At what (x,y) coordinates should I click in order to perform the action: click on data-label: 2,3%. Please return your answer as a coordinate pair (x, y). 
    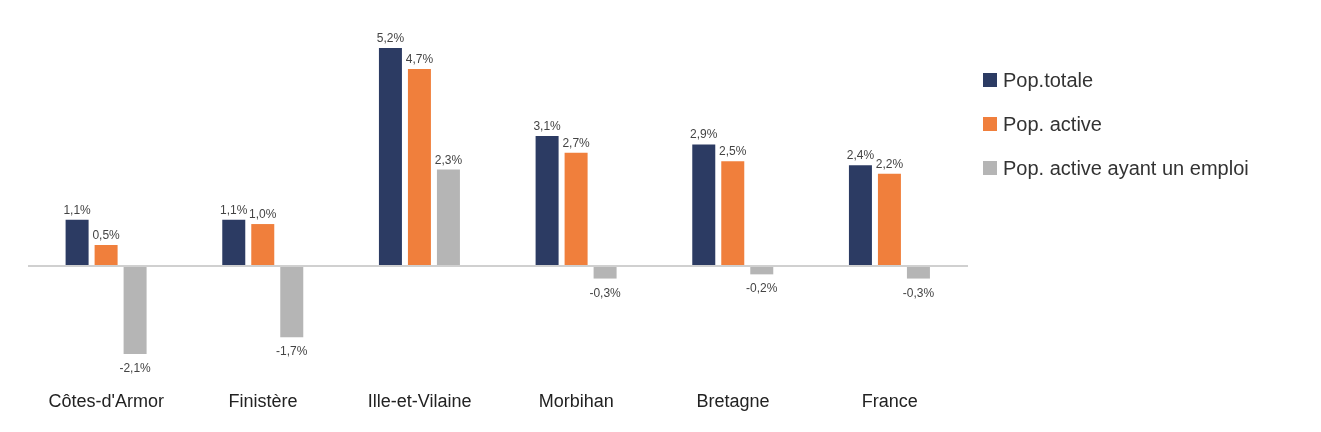
    Looking at the image, I should click on (448, 159).